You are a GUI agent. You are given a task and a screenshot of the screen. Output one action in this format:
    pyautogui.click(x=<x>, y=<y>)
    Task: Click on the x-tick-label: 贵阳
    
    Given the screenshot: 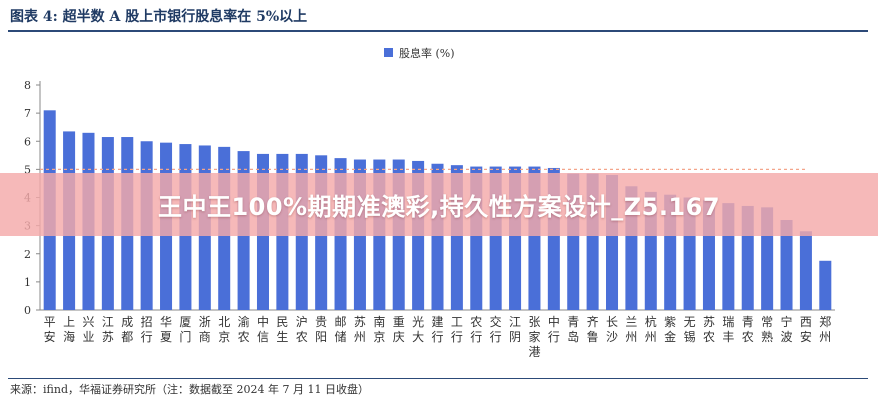 What is the action you would take?
    pyautogui.click(x=321, y=329)
    